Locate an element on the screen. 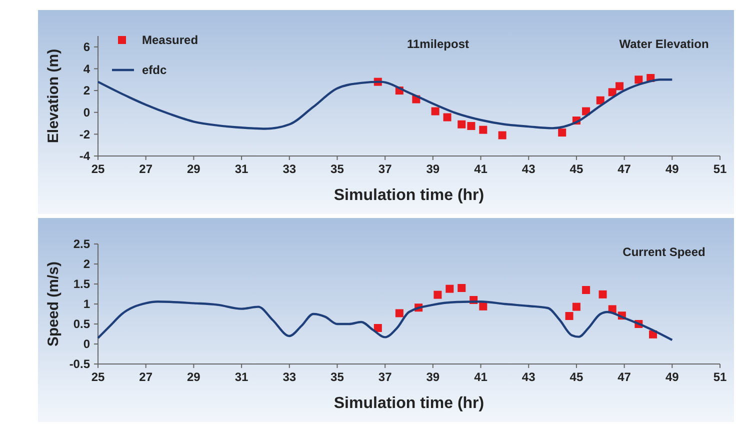 Image resolution: width=736 pixels, height=433 pixels. y-axis-title: Speed (m/s) is located at coordinates (53, 304).